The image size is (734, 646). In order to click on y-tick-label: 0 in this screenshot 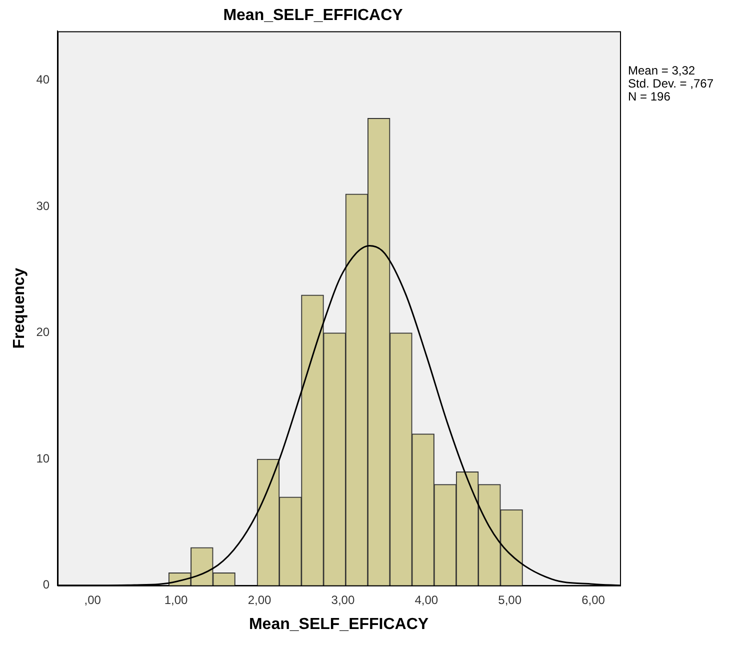, I will do `click(46, 585)`.